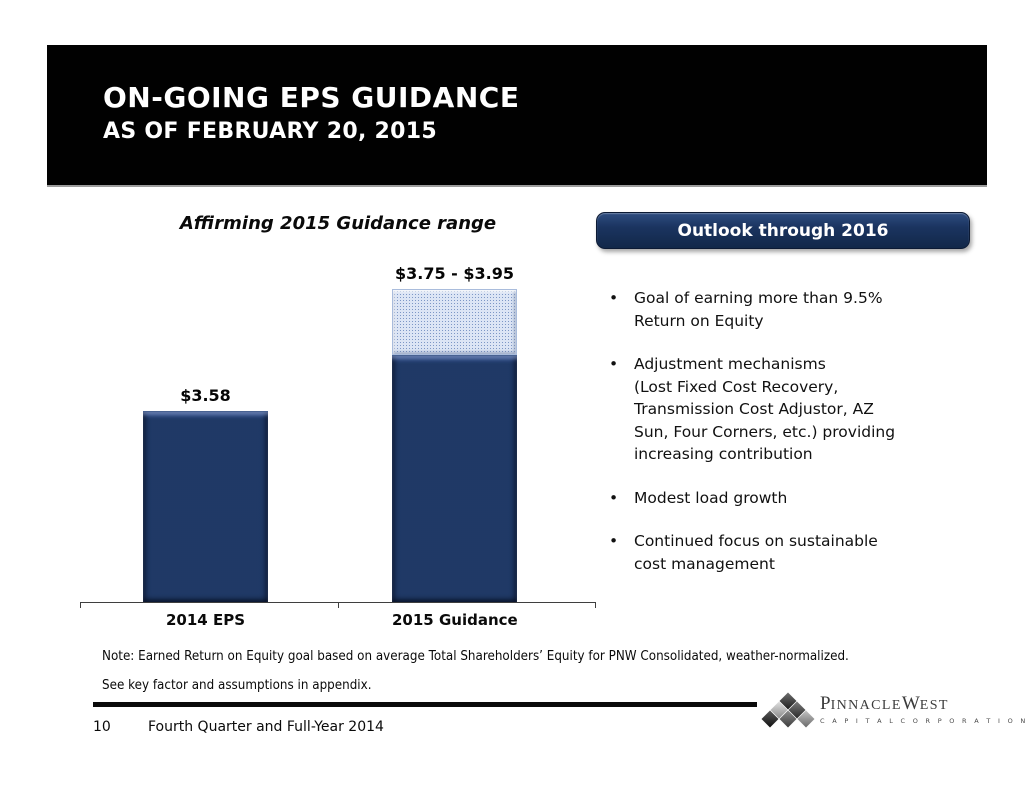 The width and height of the screenshot is (1034, 799). What do you see at coordinates (102, 727) in the screenshot?
I see `page-number: 10` at bounding box center [102, 727].